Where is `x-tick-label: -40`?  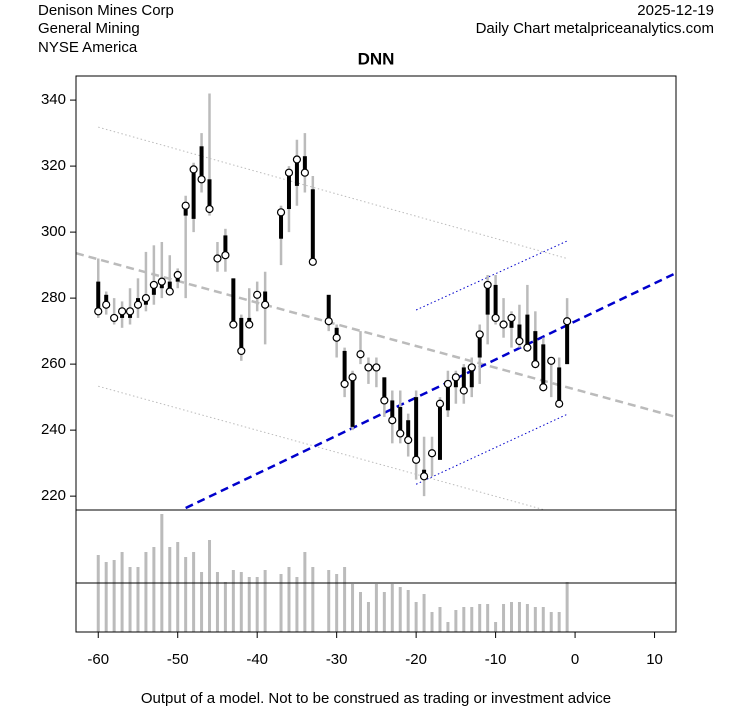 x-tick-label: -40 is located at coordinates (257, 659).